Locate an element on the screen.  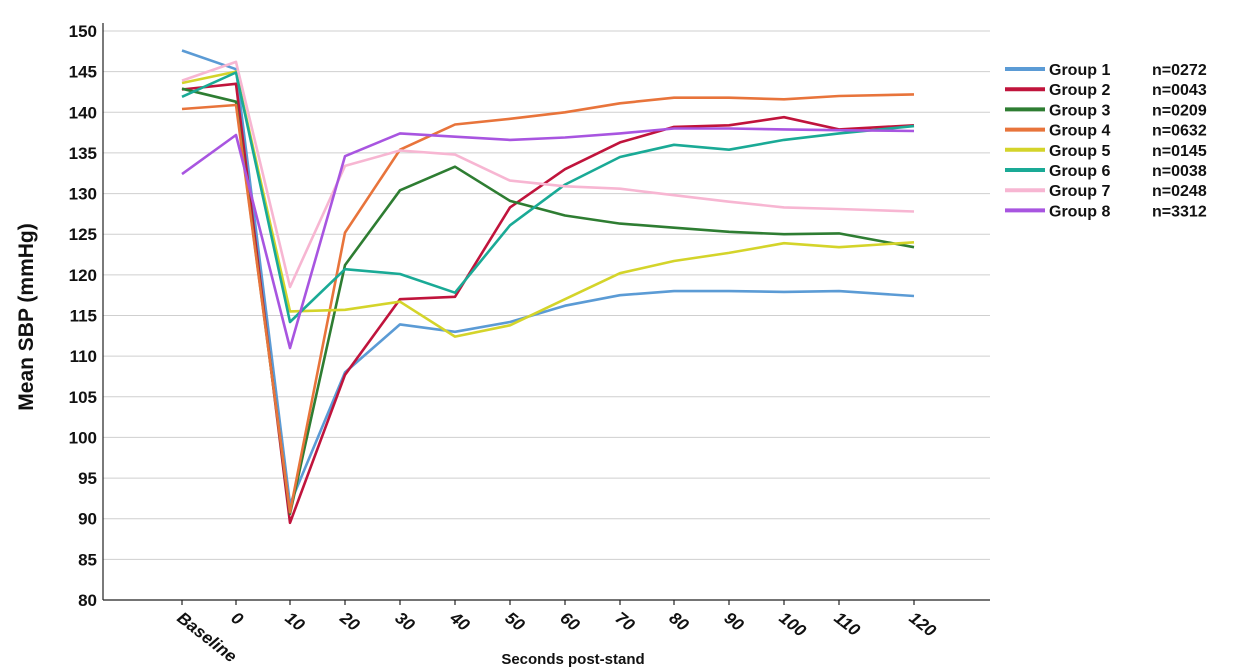
y-tick-label: 95 is located at coordinates (87, 478).